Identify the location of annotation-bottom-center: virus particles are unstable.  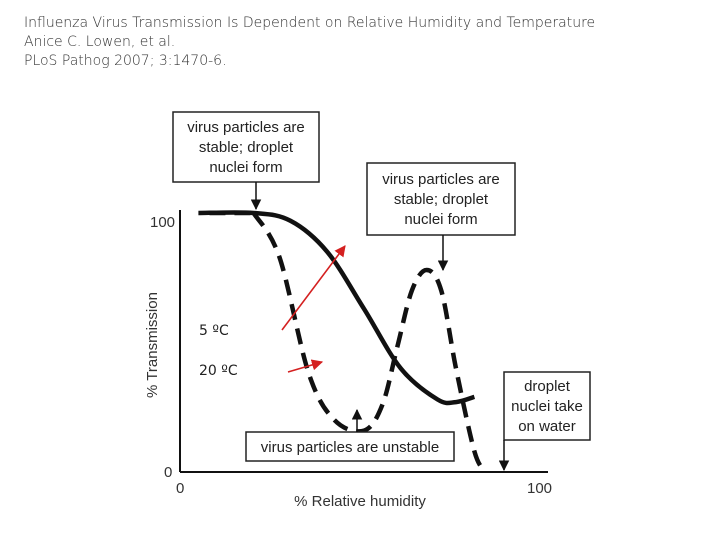
(350, 435).